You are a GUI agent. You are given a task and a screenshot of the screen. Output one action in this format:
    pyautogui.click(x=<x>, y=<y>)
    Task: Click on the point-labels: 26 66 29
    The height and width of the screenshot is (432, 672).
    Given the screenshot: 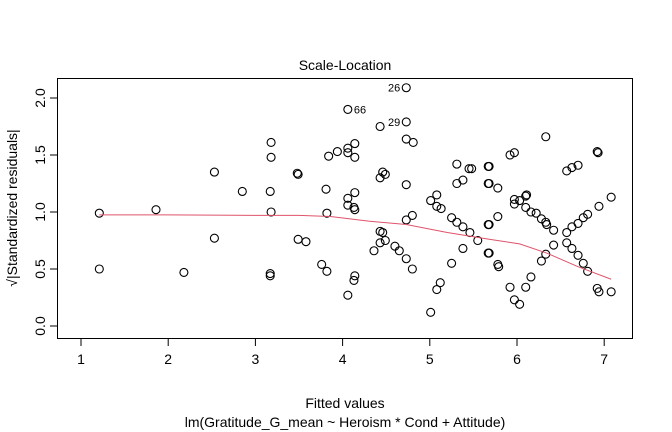 What is the action you would take?
    pyautogui.click(x=377, y=106)
    